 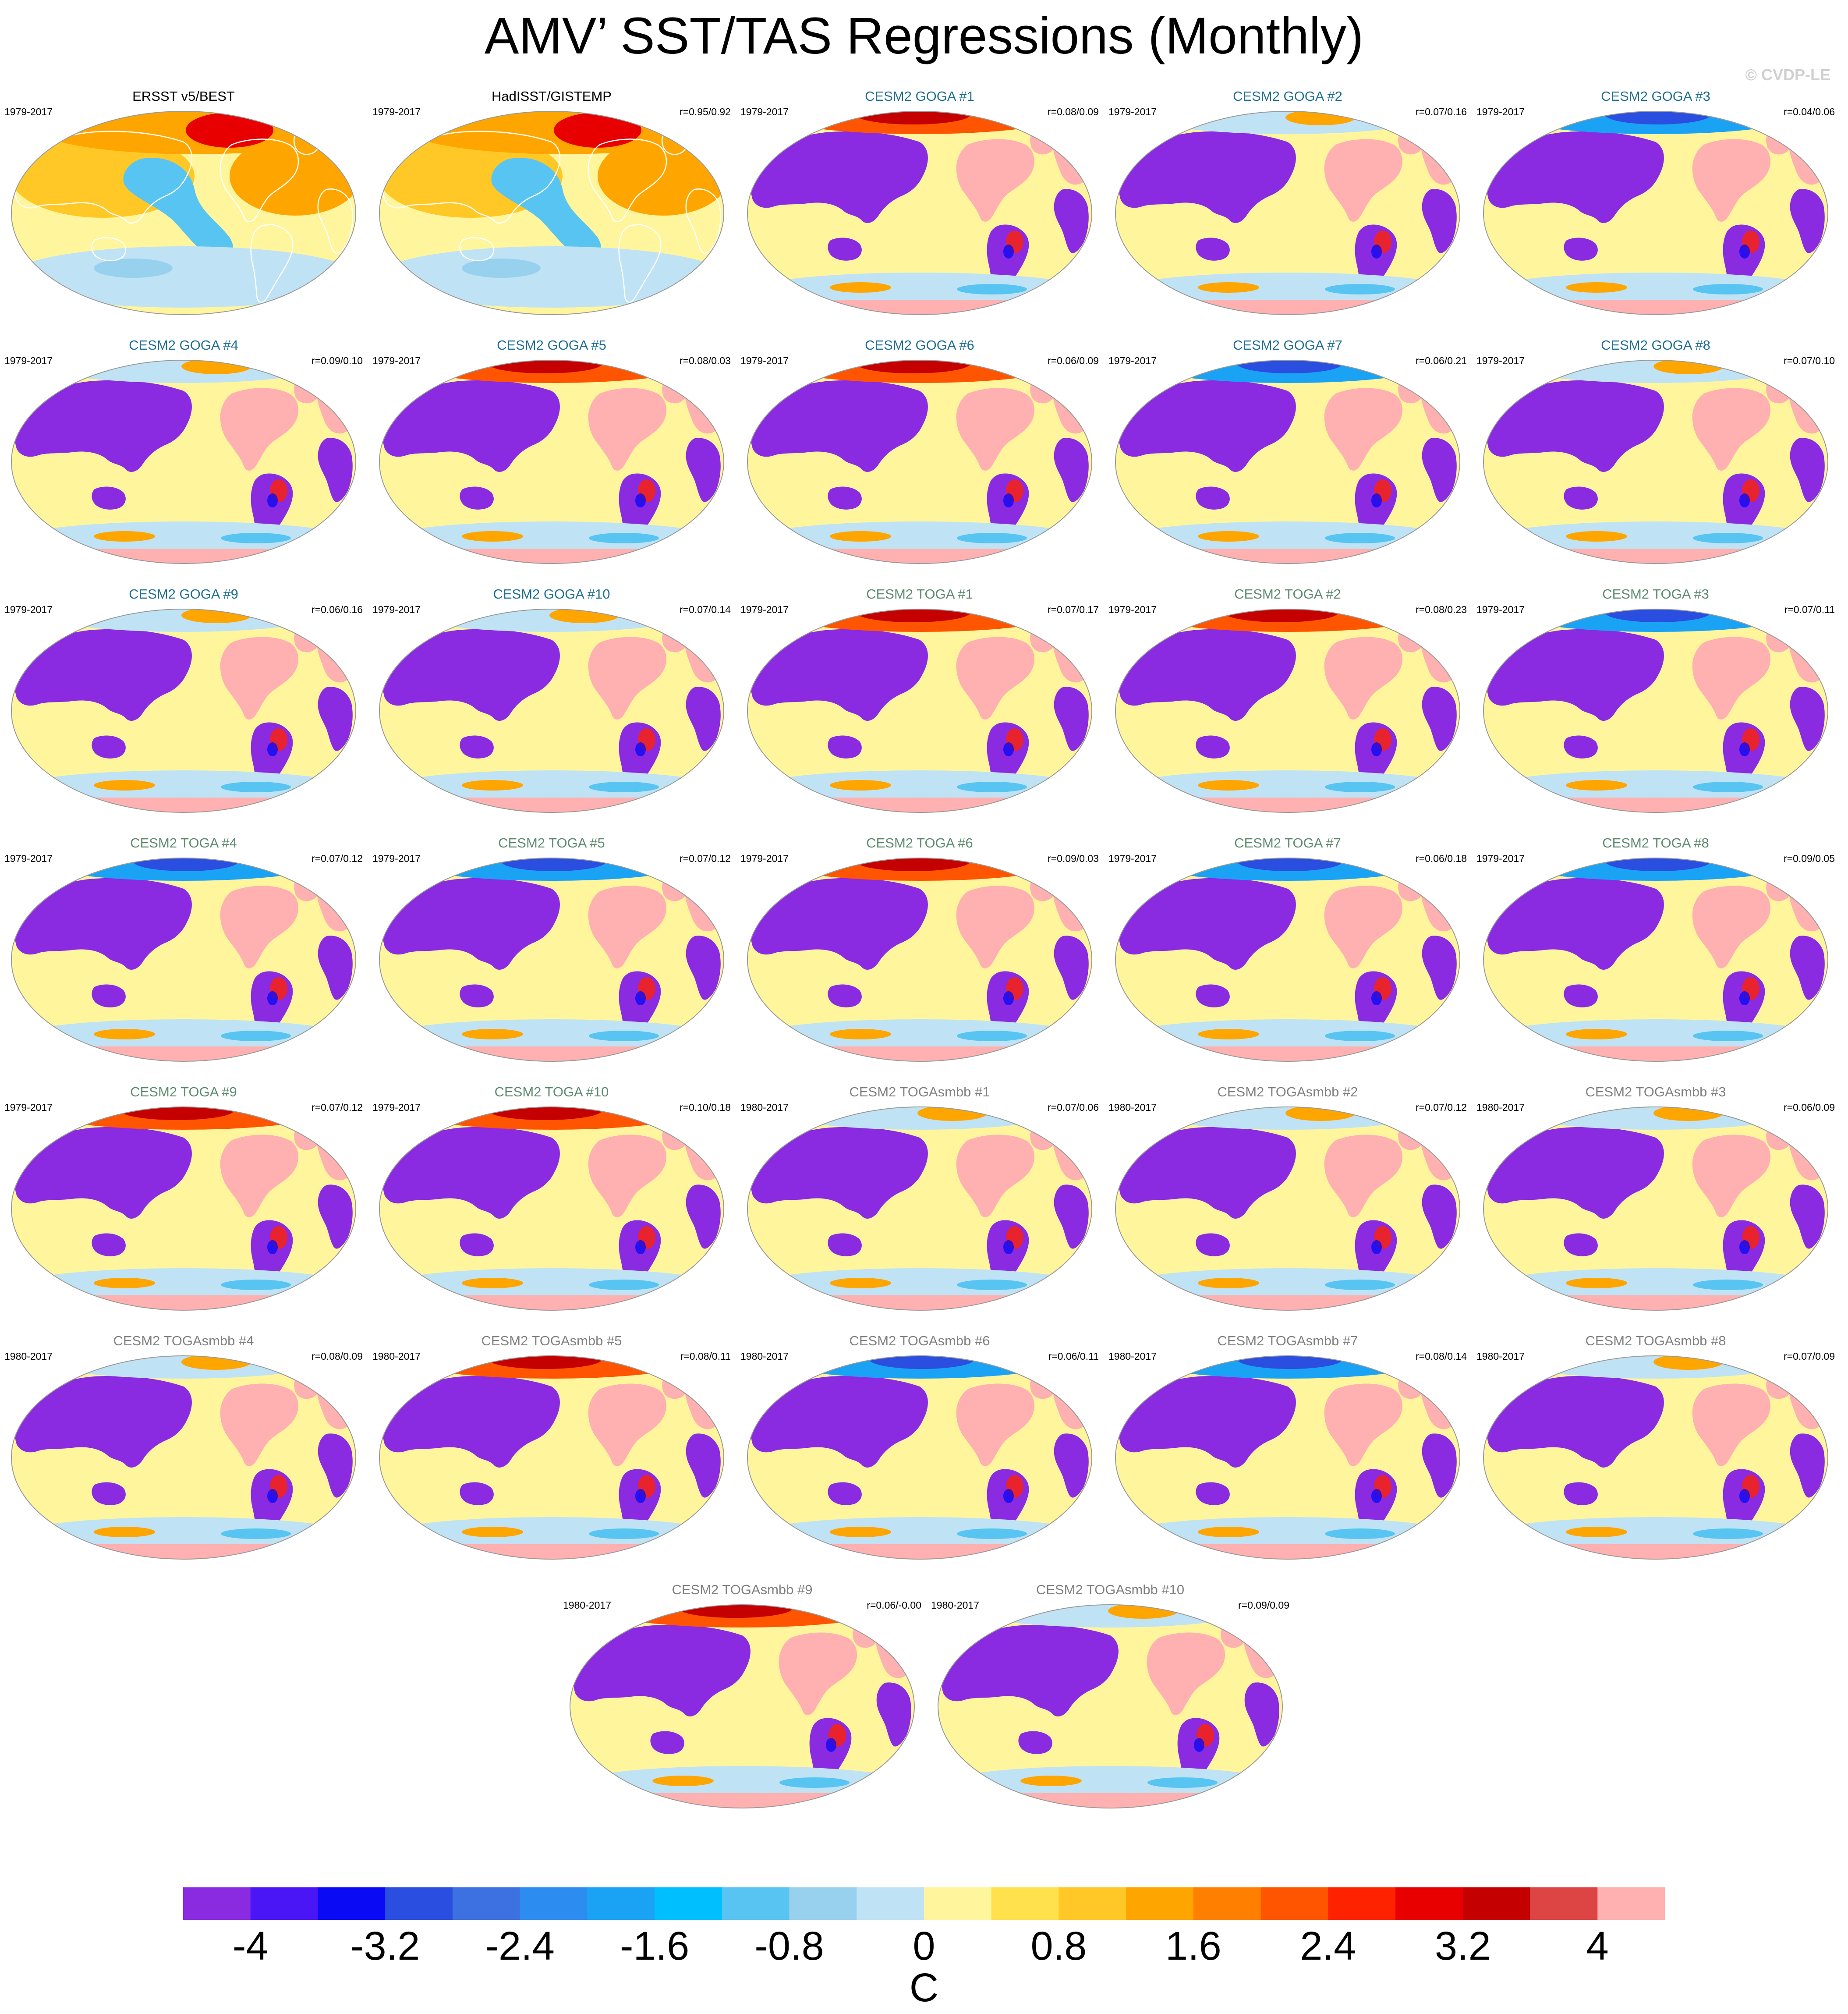 I want to click on southern-ocean-cool-anomaly, so click(x=551, y=277).